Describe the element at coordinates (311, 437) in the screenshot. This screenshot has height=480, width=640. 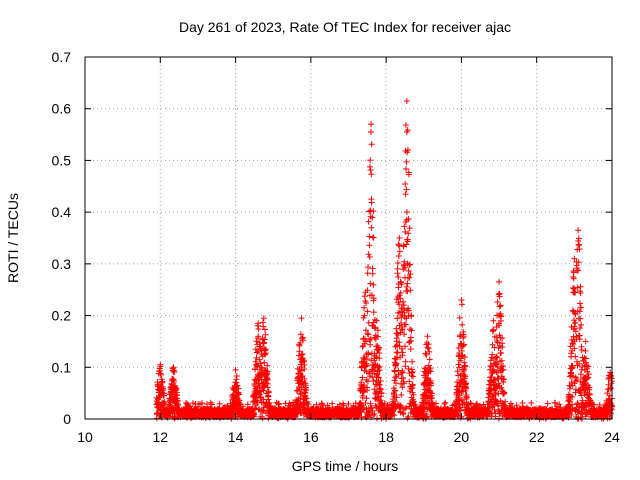
I see `x-tick-label: 16` at that location.